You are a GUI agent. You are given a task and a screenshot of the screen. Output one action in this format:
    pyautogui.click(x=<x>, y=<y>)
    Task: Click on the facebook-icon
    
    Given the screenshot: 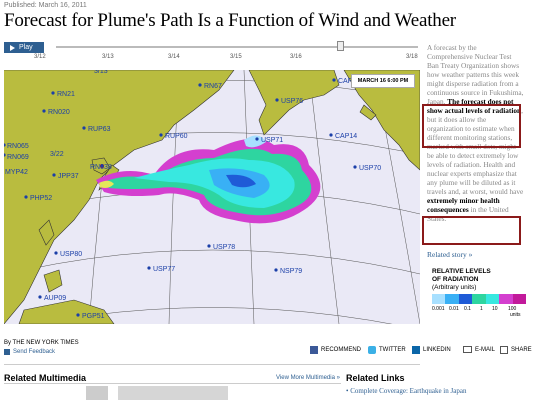 What is the action you would take?
    pyautogui.click(x=314, y=350)
    